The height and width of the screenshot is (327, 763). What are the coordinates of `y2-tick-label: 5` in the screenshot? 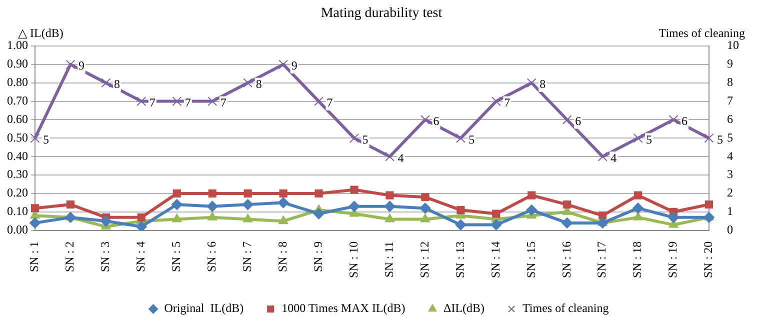 It's located at (730, 137).